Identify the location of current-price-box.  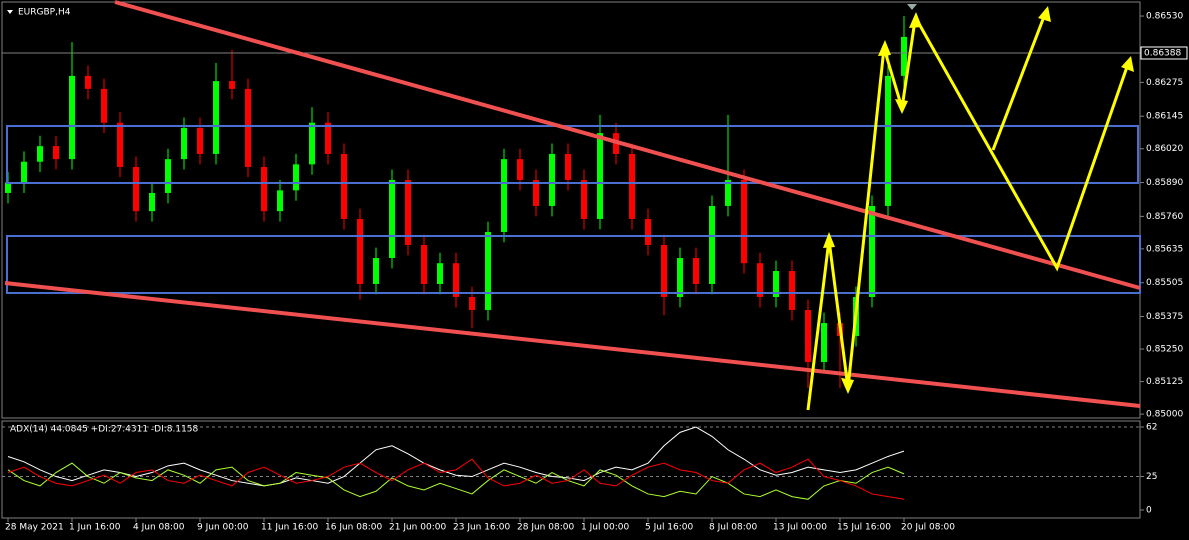
(1164, 53).